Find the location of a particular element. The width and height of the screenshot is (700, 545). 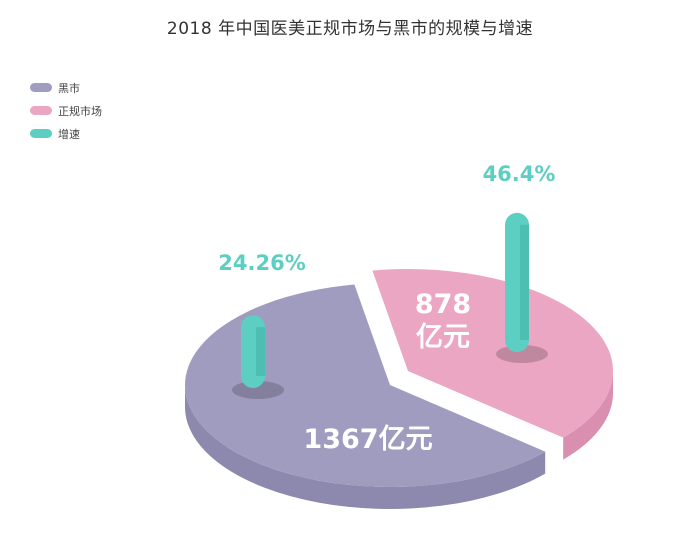

pie-slice-regular-market is located at coordinates (492, 364).